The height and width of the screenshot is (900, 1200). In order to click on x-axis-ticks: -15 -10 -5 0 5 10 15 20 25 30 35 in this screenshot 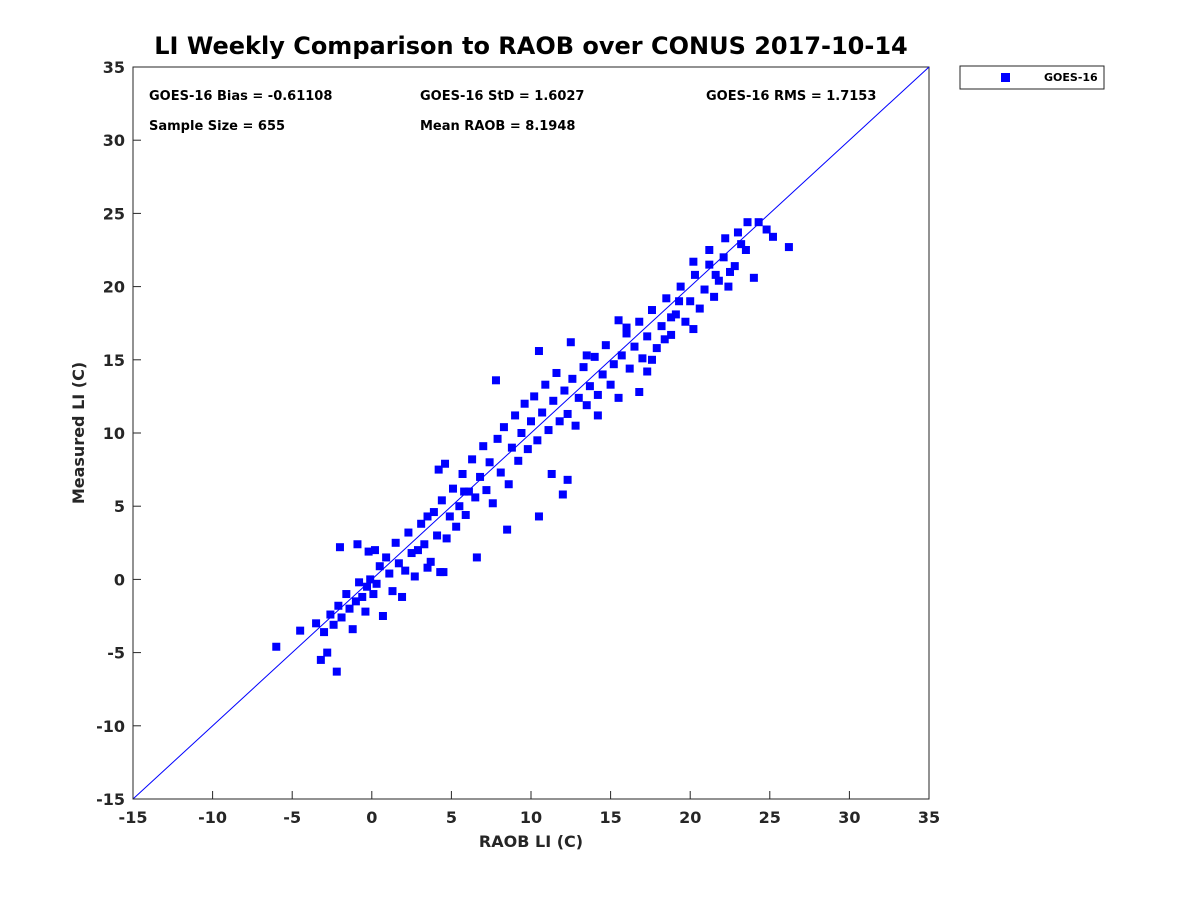, I will do `click(529, 809)`.